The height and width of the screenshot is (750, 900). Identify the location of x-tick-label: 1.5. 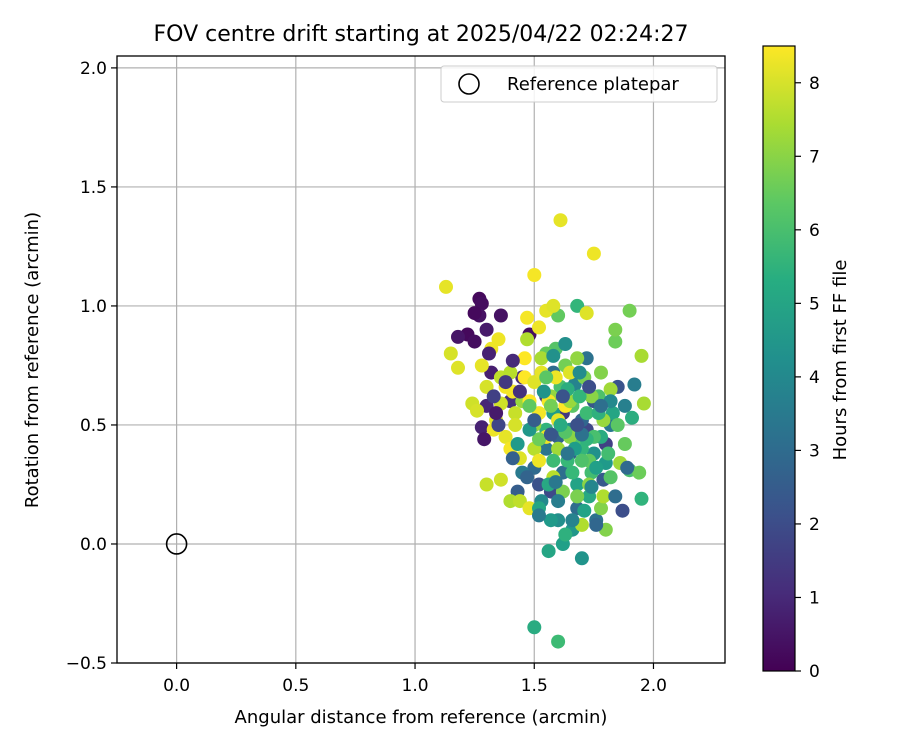
(534, 686).